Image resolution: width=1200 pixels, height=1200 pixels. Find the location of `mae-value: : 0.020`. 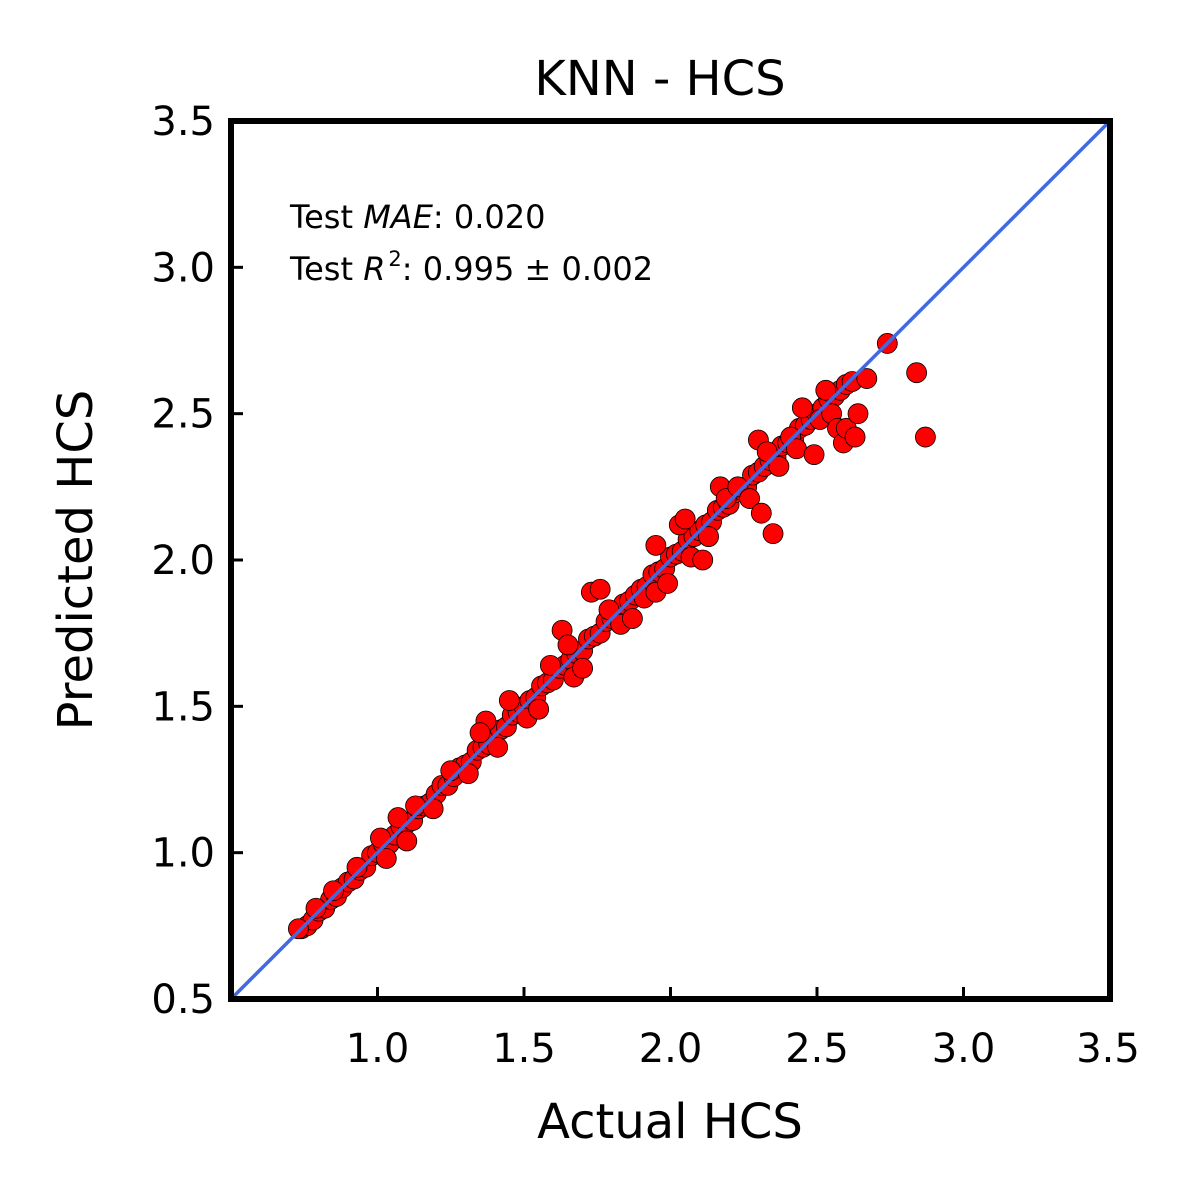

mae-value: : 0.020 is located at coordinates (489, 217).